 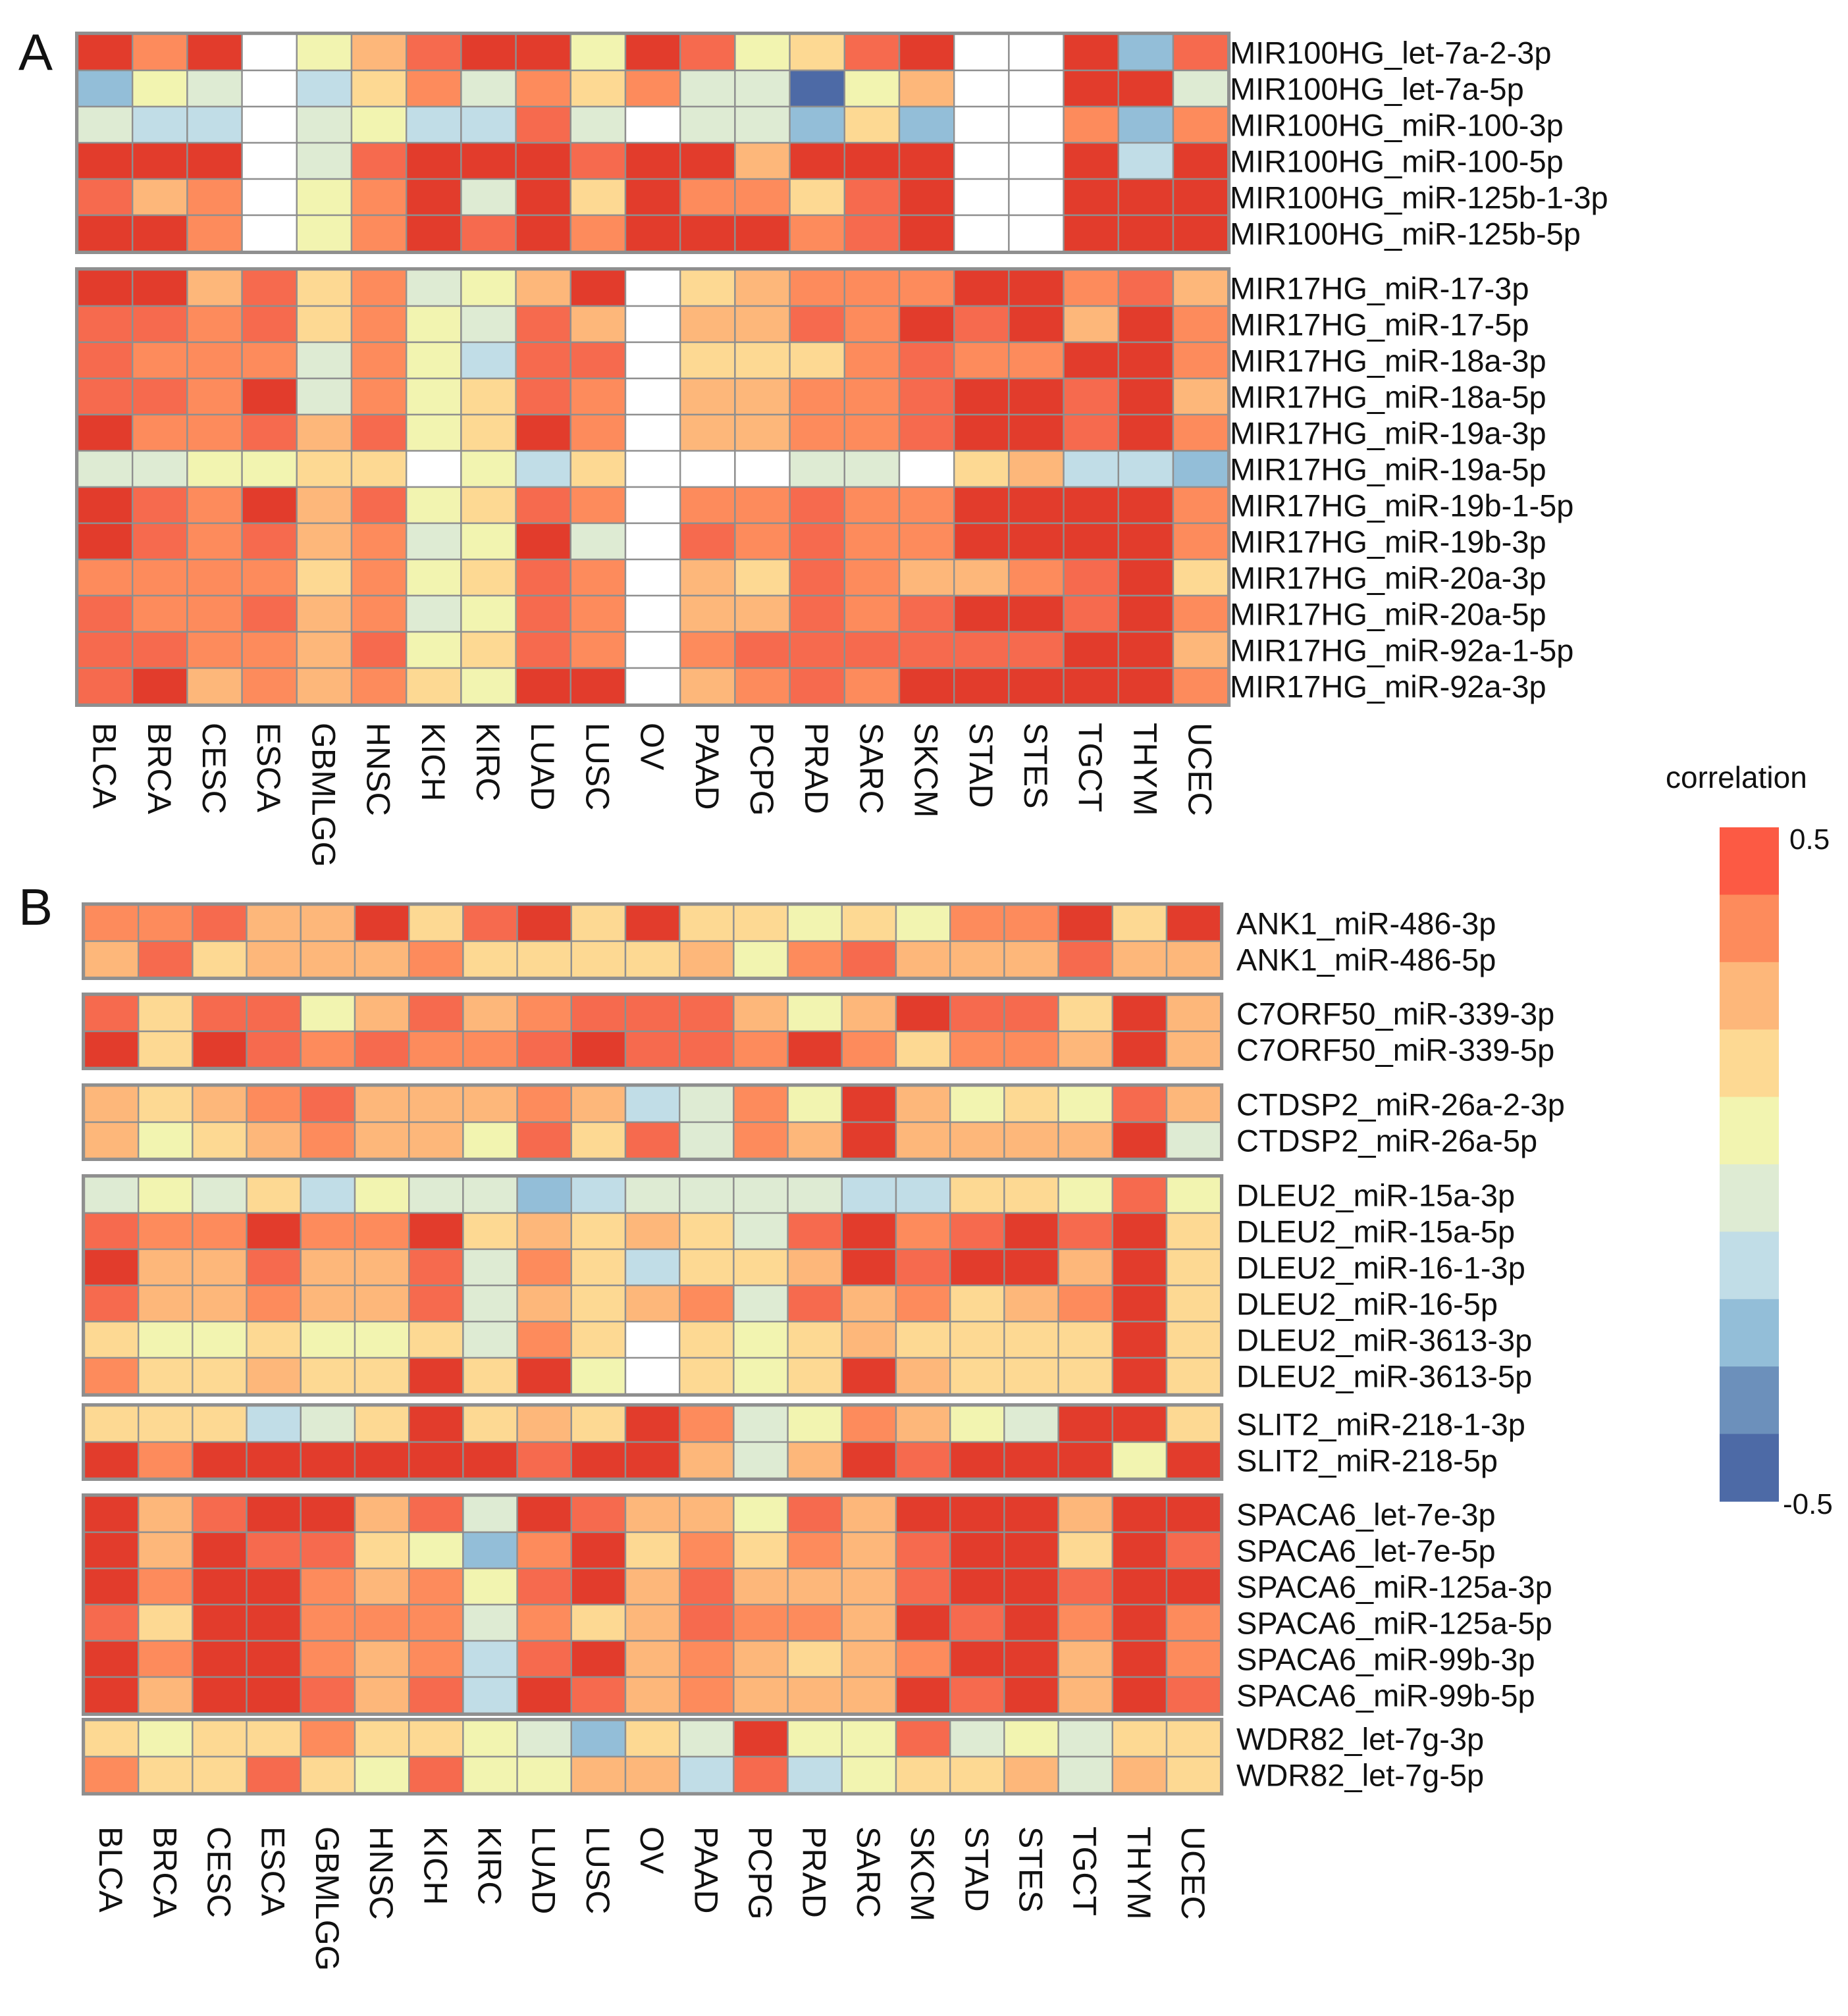 What do you see at coordinates (926, 770) in the screenshot?
I see `x-label-skcm: SKCM` at bounding box center [926, 770].